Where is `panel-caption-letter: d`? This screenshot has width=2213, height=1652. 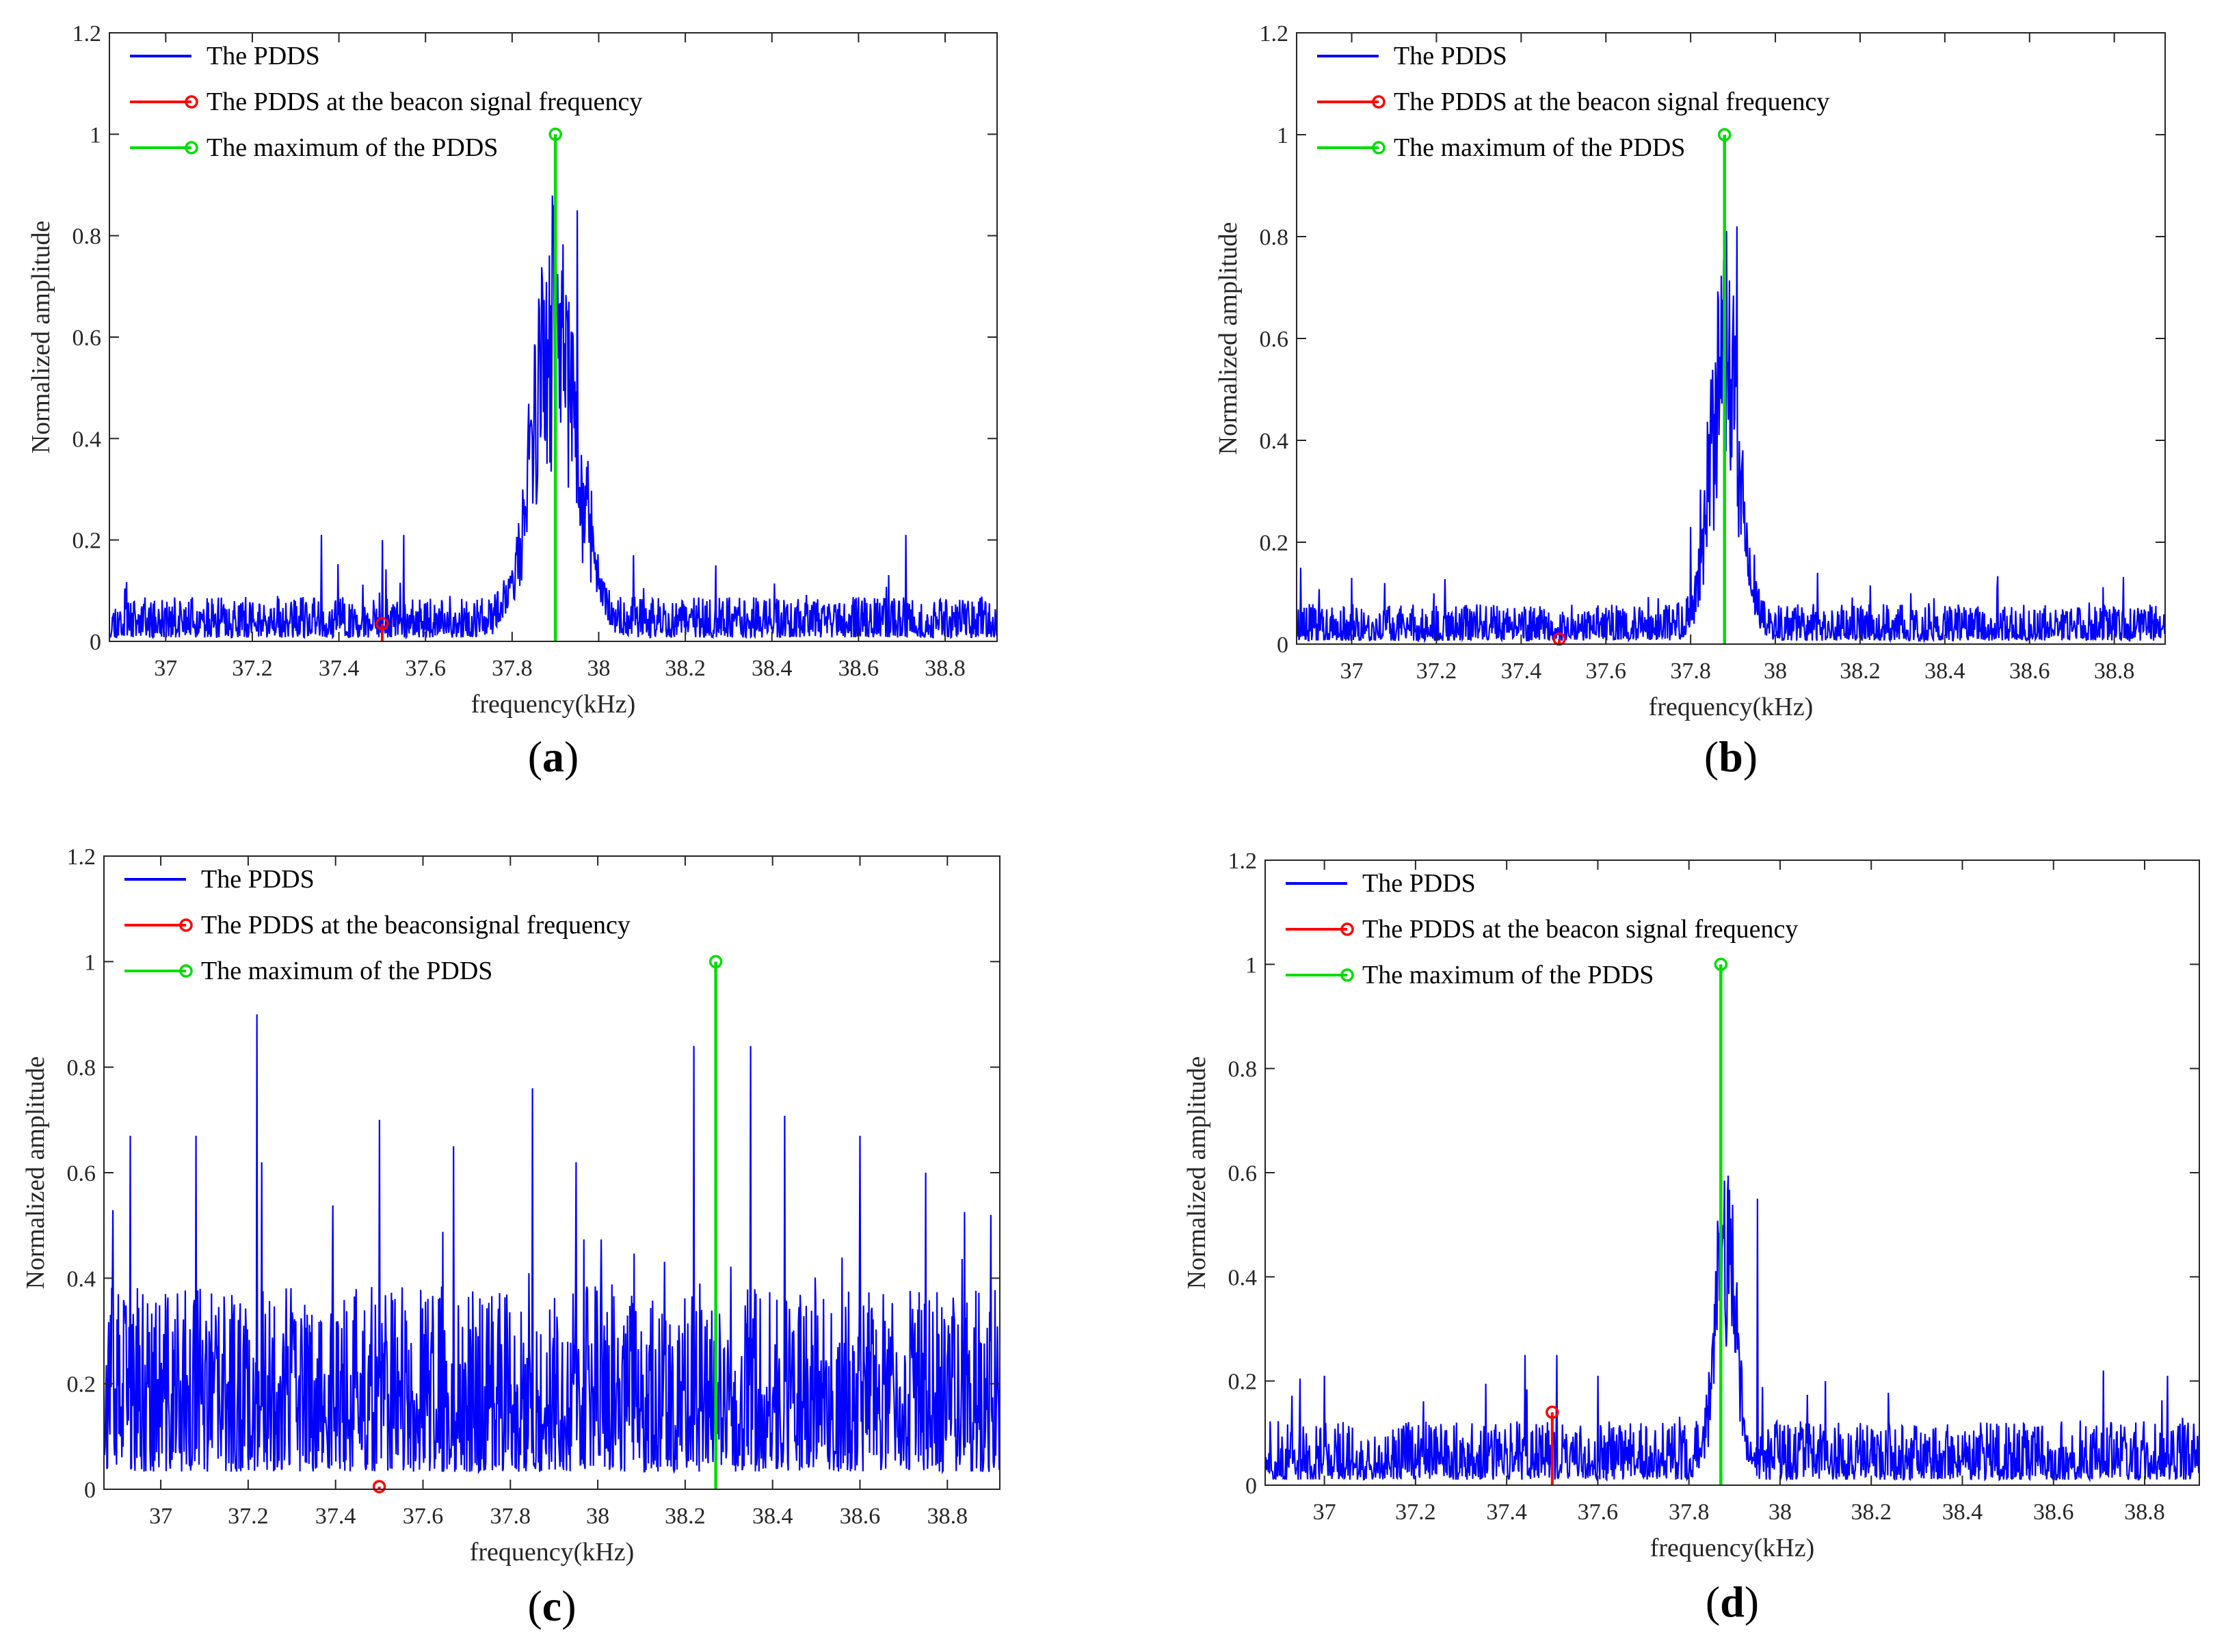
panel-caption-letter: d is located at coordinates (1732, 1601).